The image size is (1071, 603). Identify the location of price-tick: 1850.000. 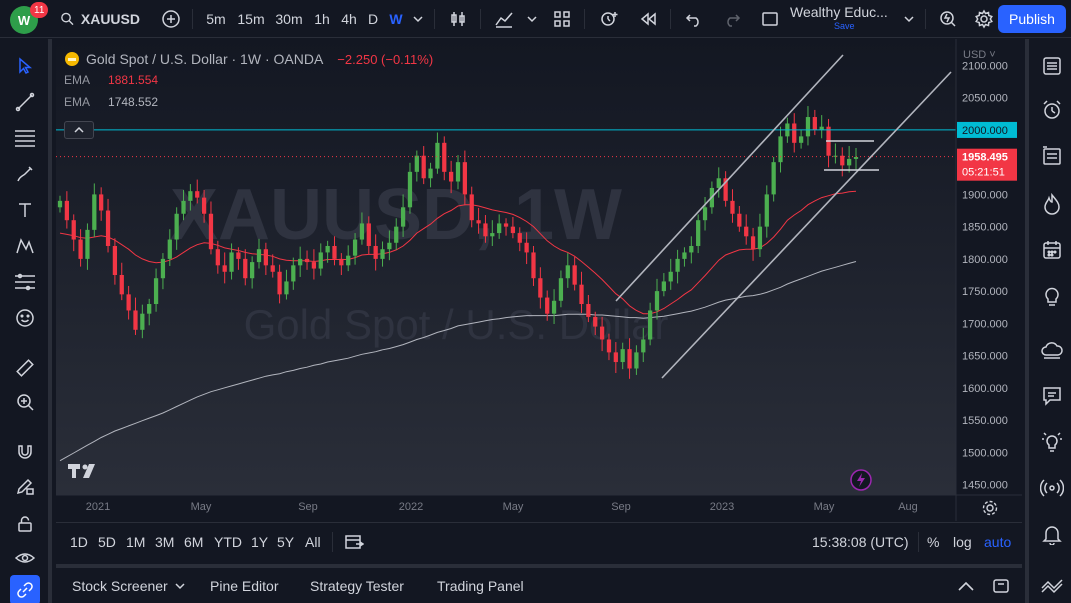
(985, 228).